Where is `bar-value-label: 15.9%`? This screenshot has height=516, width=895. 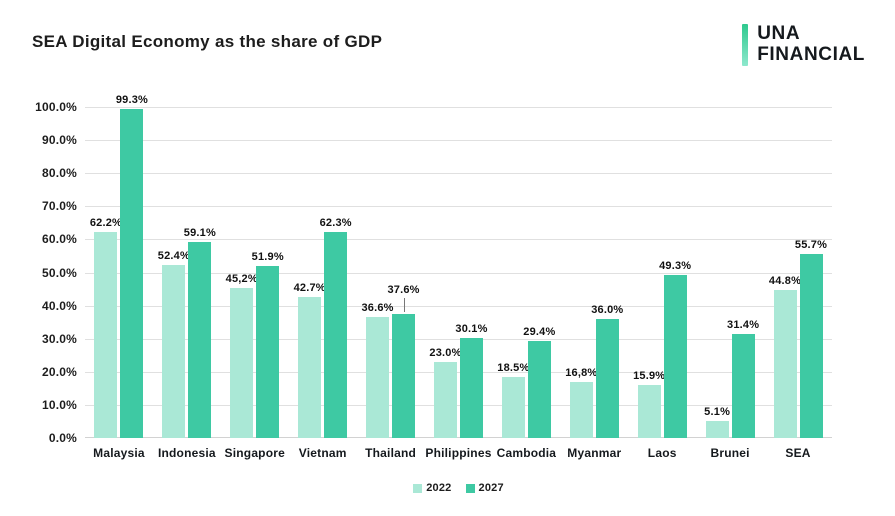 bar-value-label: 15.9% is located at coordinates (649, 376).